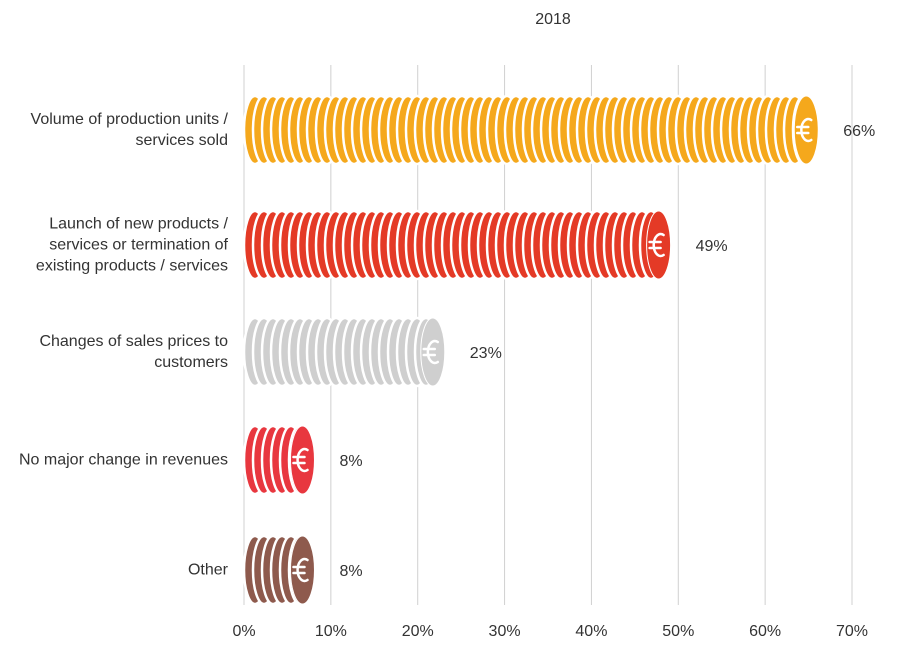 This screenshot has height=666, width=897. I want to click on value-label: 23%, so click(486, 353).